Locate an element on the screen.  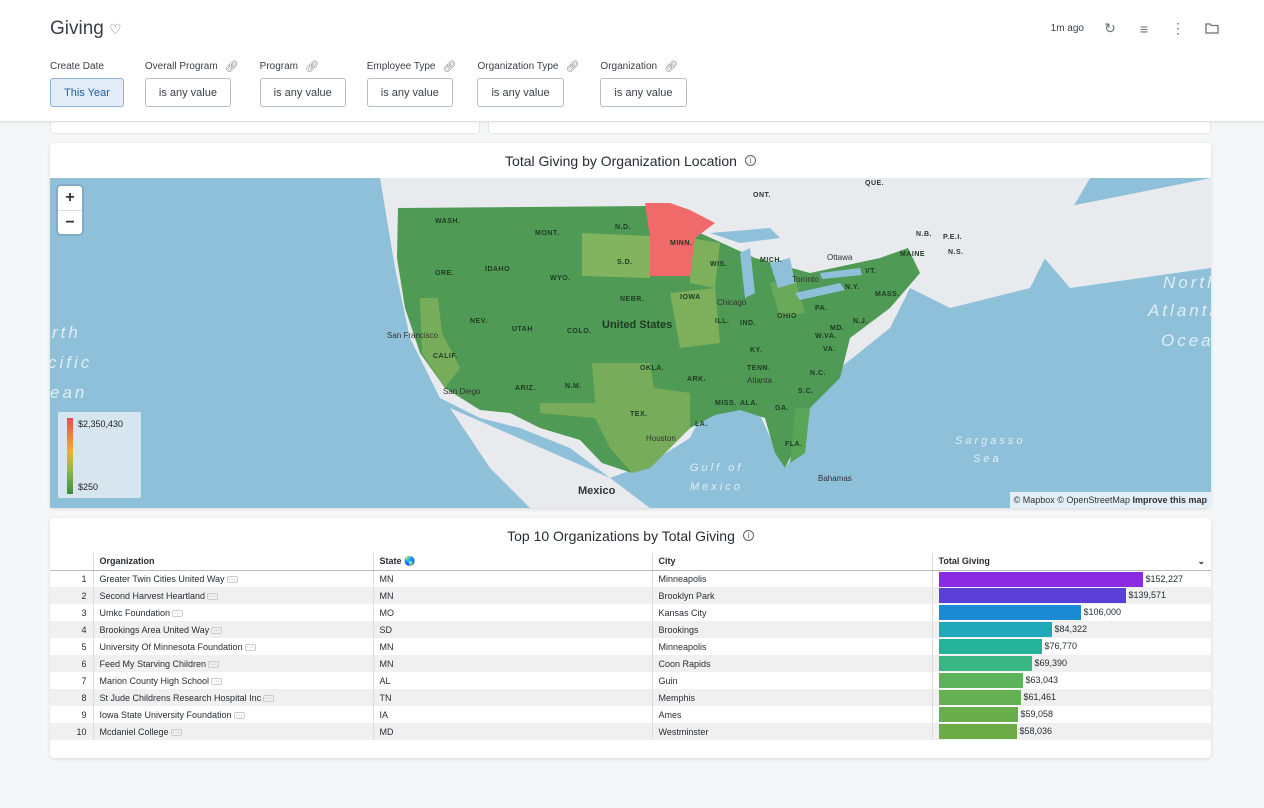
organization-name: Mcdaniel College is located at coordinates (134, 731).